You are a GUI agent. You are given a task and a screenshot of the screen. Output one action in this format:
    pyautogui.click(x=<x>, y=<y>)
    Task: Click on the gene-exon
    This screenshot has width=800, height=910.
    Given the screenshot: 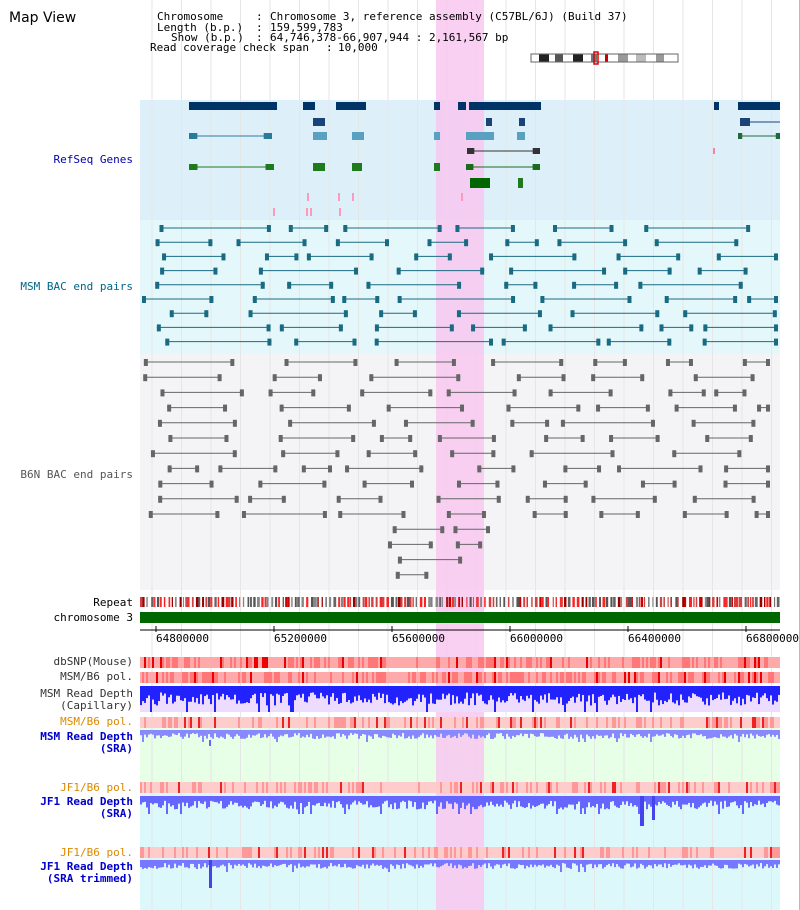 What is the action you would take?
    pyautogui.click(x=521, y=136)
    